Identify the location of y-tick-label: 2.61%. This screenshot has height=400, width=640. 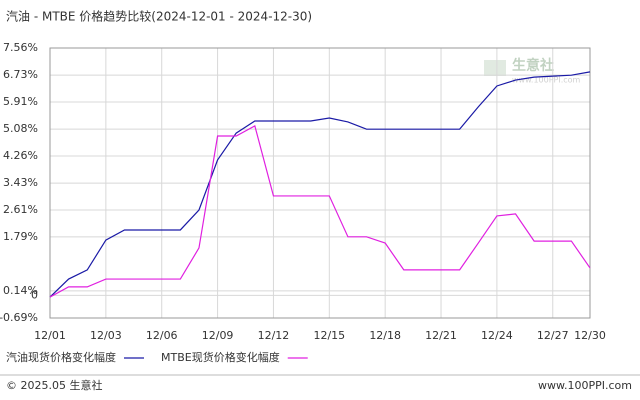
(20, 209).